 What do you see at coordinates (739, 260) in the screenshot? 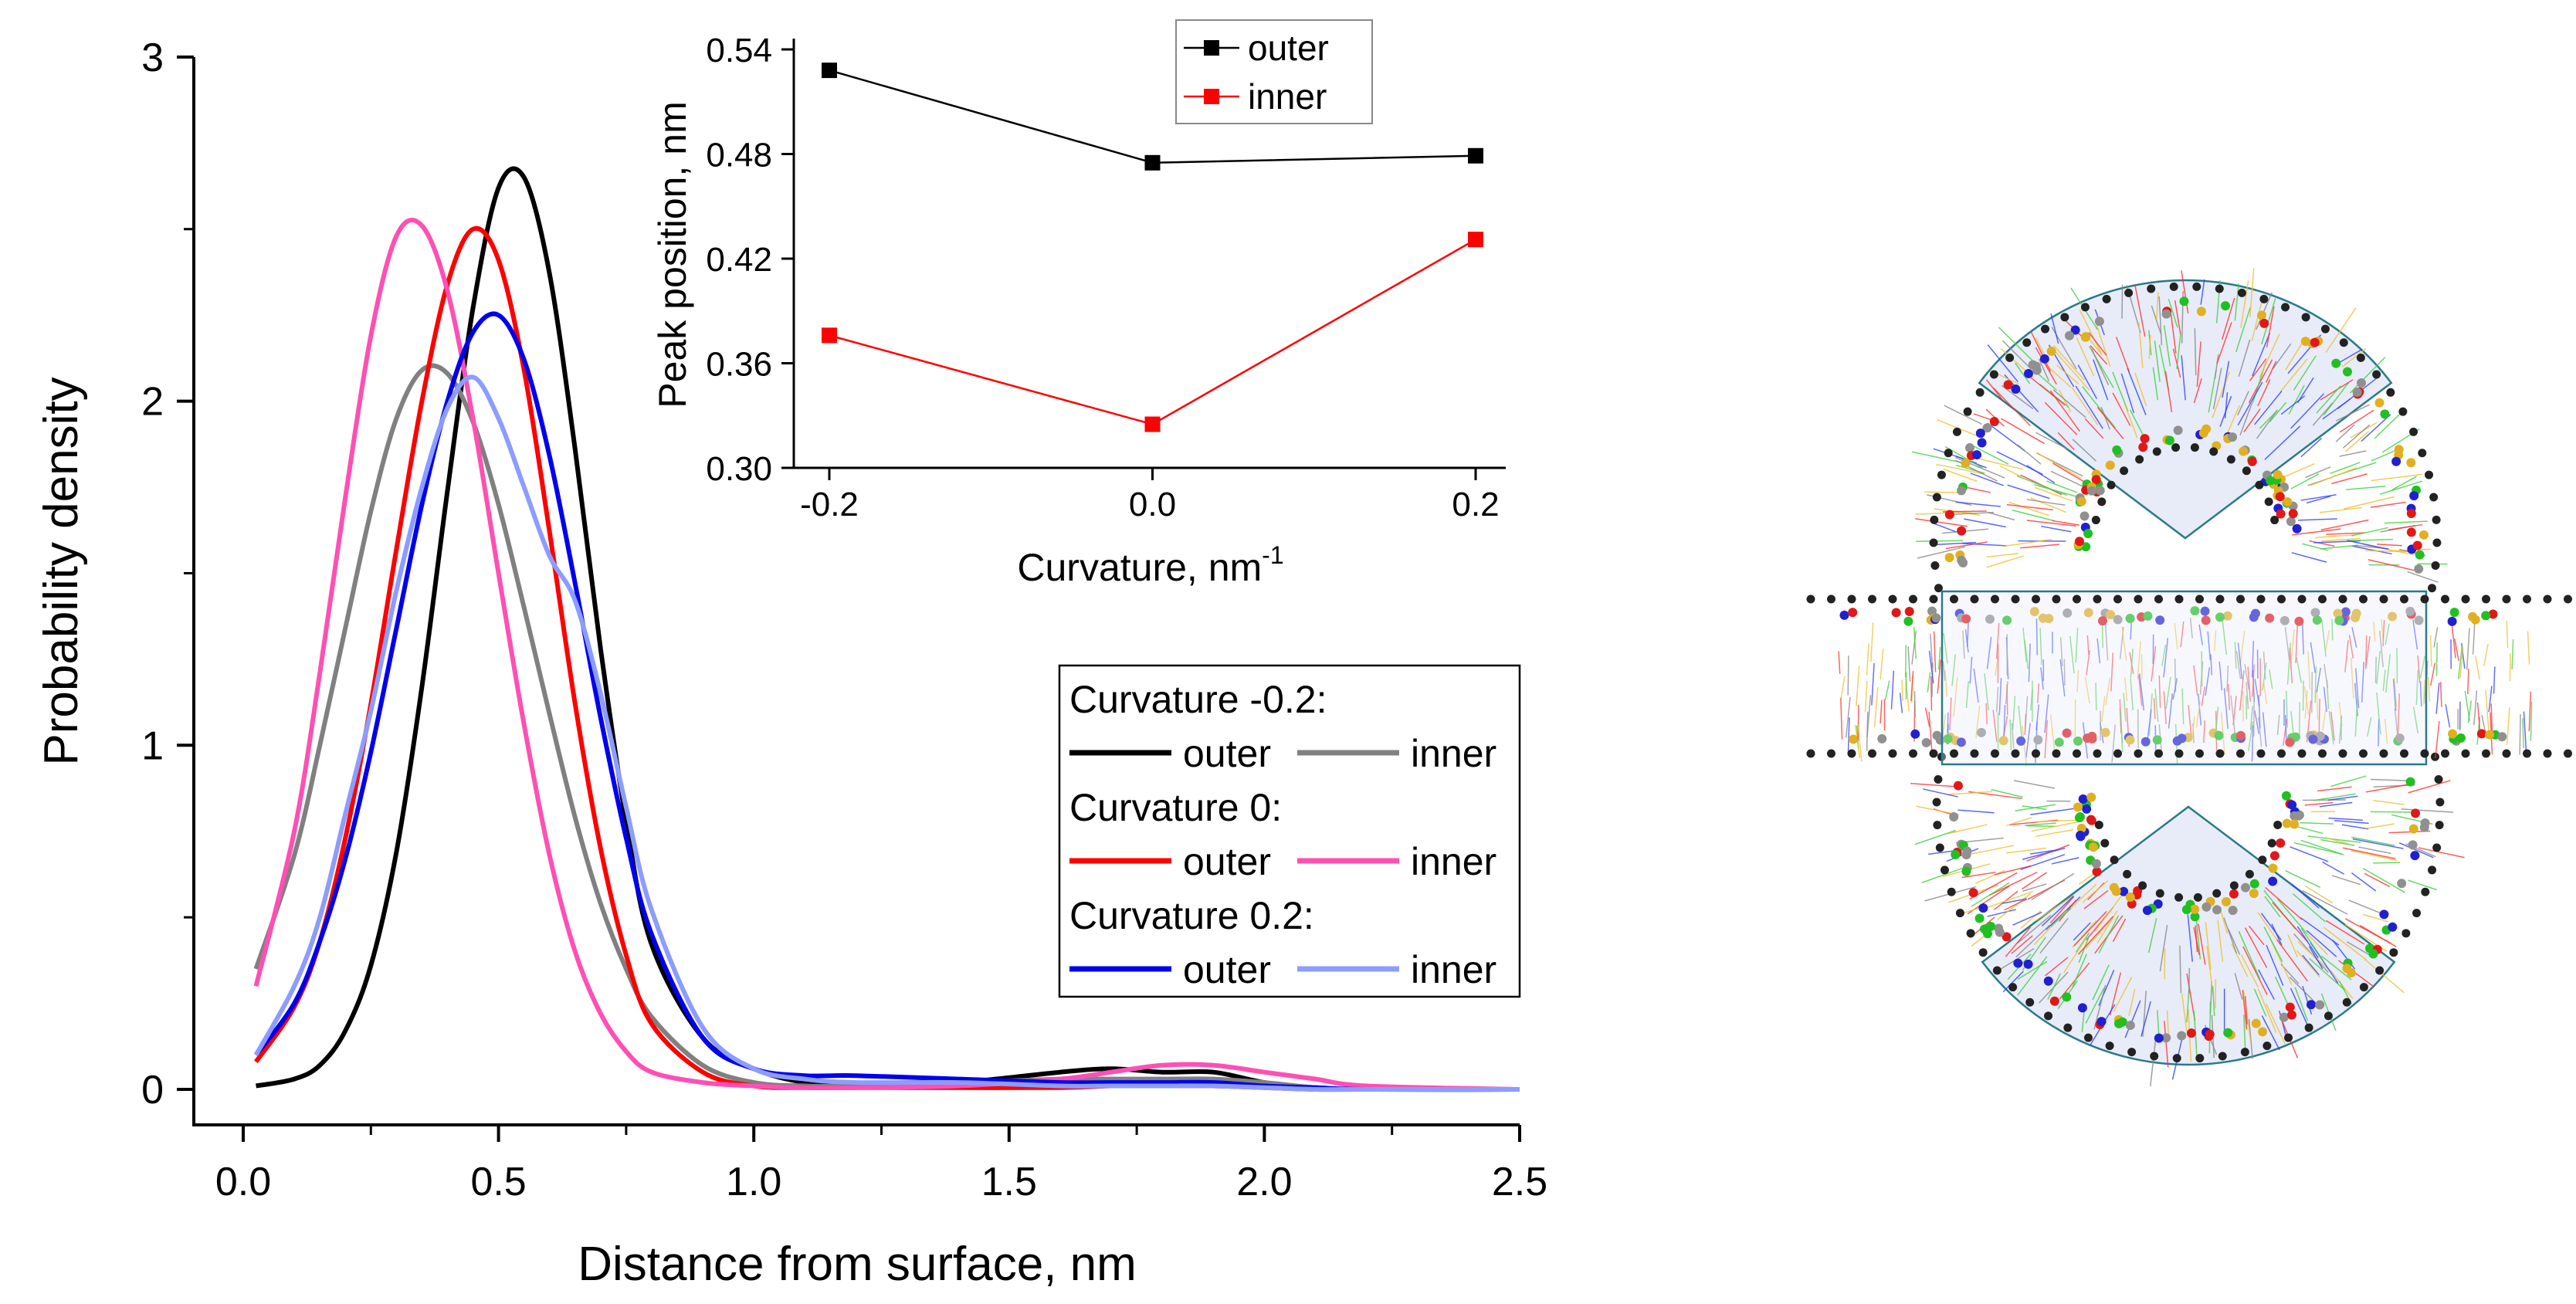
I see `inset-y-tick-label: 0.42` at bounding box center [739, 260].